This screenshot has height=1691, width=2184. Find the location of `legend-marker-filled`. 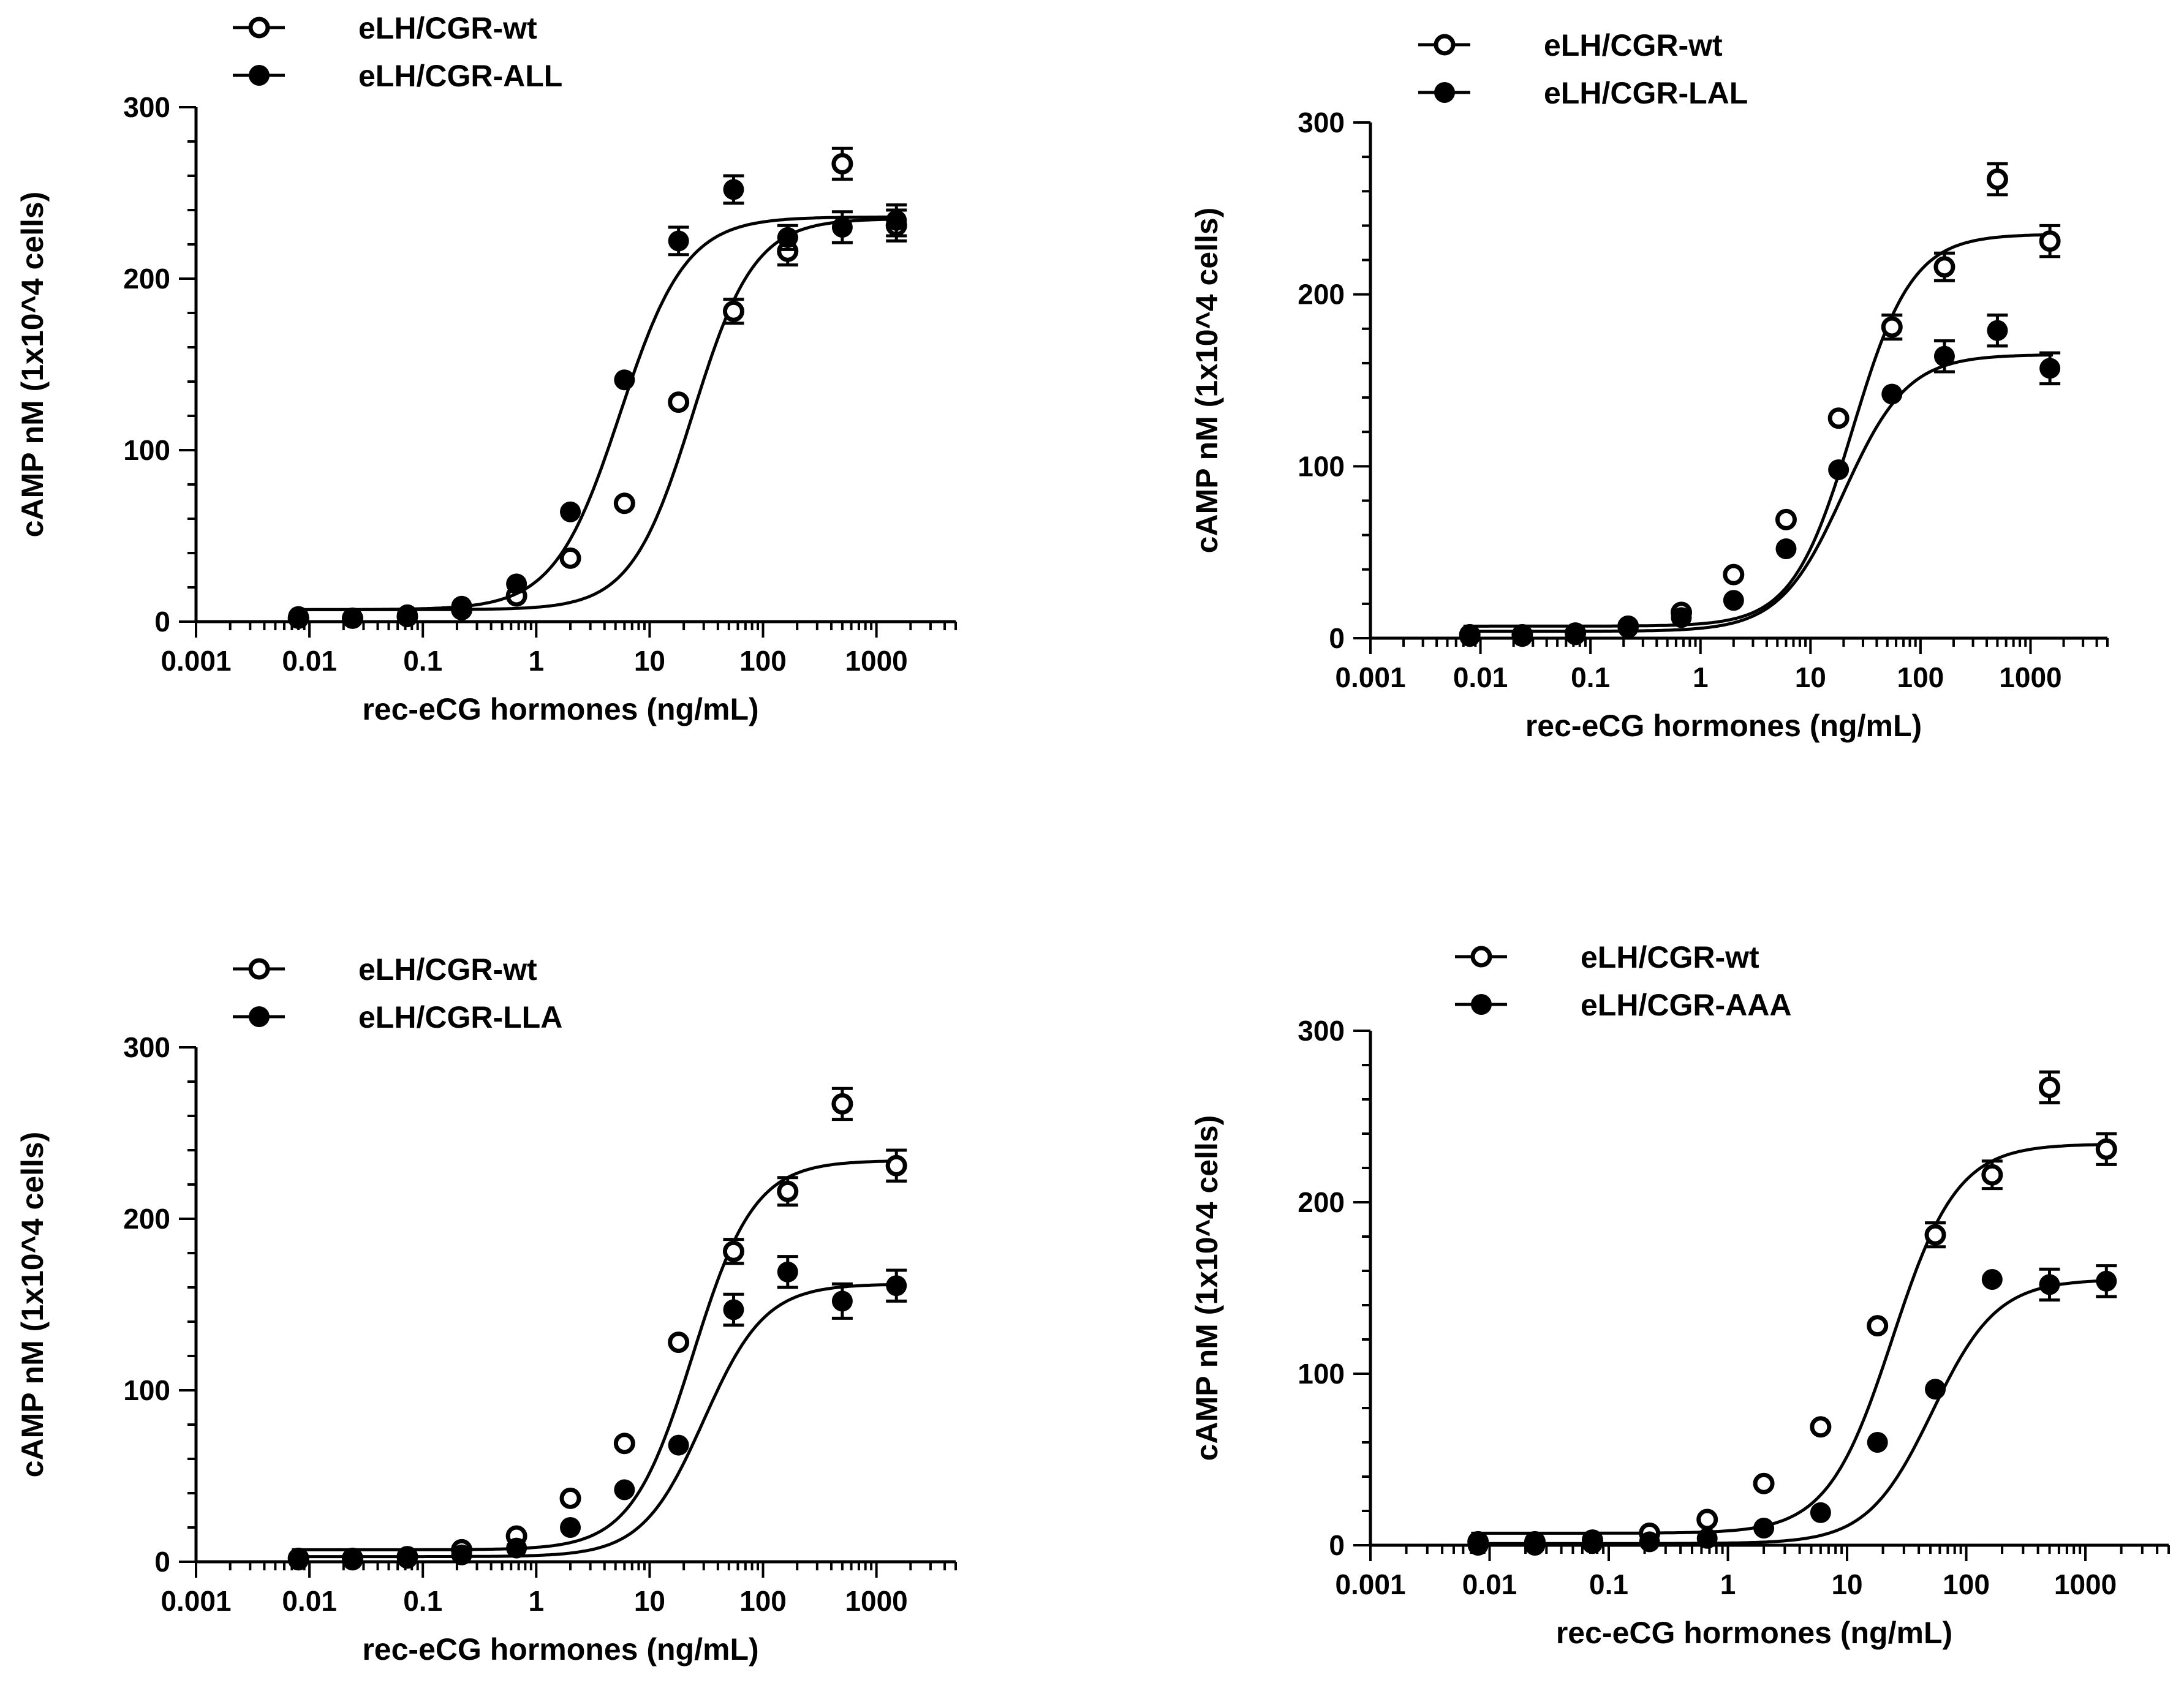

legend-marker-filled is located at coordinates (1444, 92).